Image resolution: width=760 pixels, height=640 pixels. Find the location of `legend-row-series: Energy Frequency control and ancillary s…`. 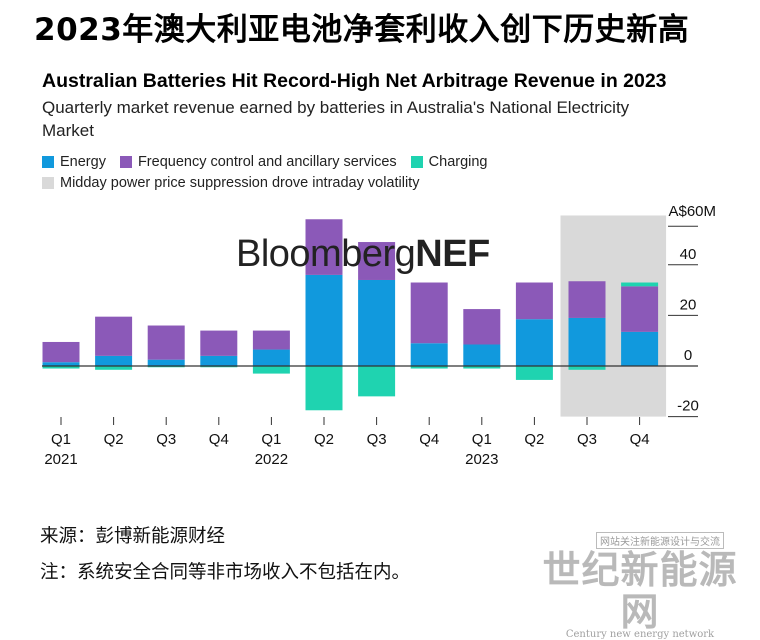

legend-row-series: Energy Frequency control and ancillary s… is located at coordinates (272, 161).